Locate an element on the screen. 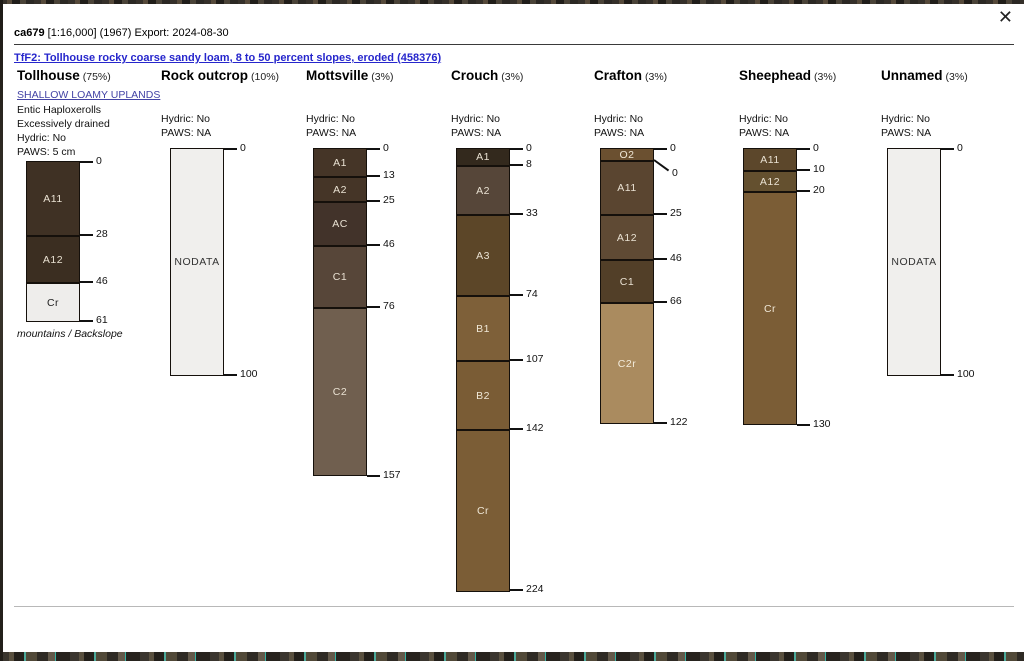 The image size is (1024, 661). horizon-box: A1 A2 A3 B1 B2 Cr is located at coordinates (483, 370).